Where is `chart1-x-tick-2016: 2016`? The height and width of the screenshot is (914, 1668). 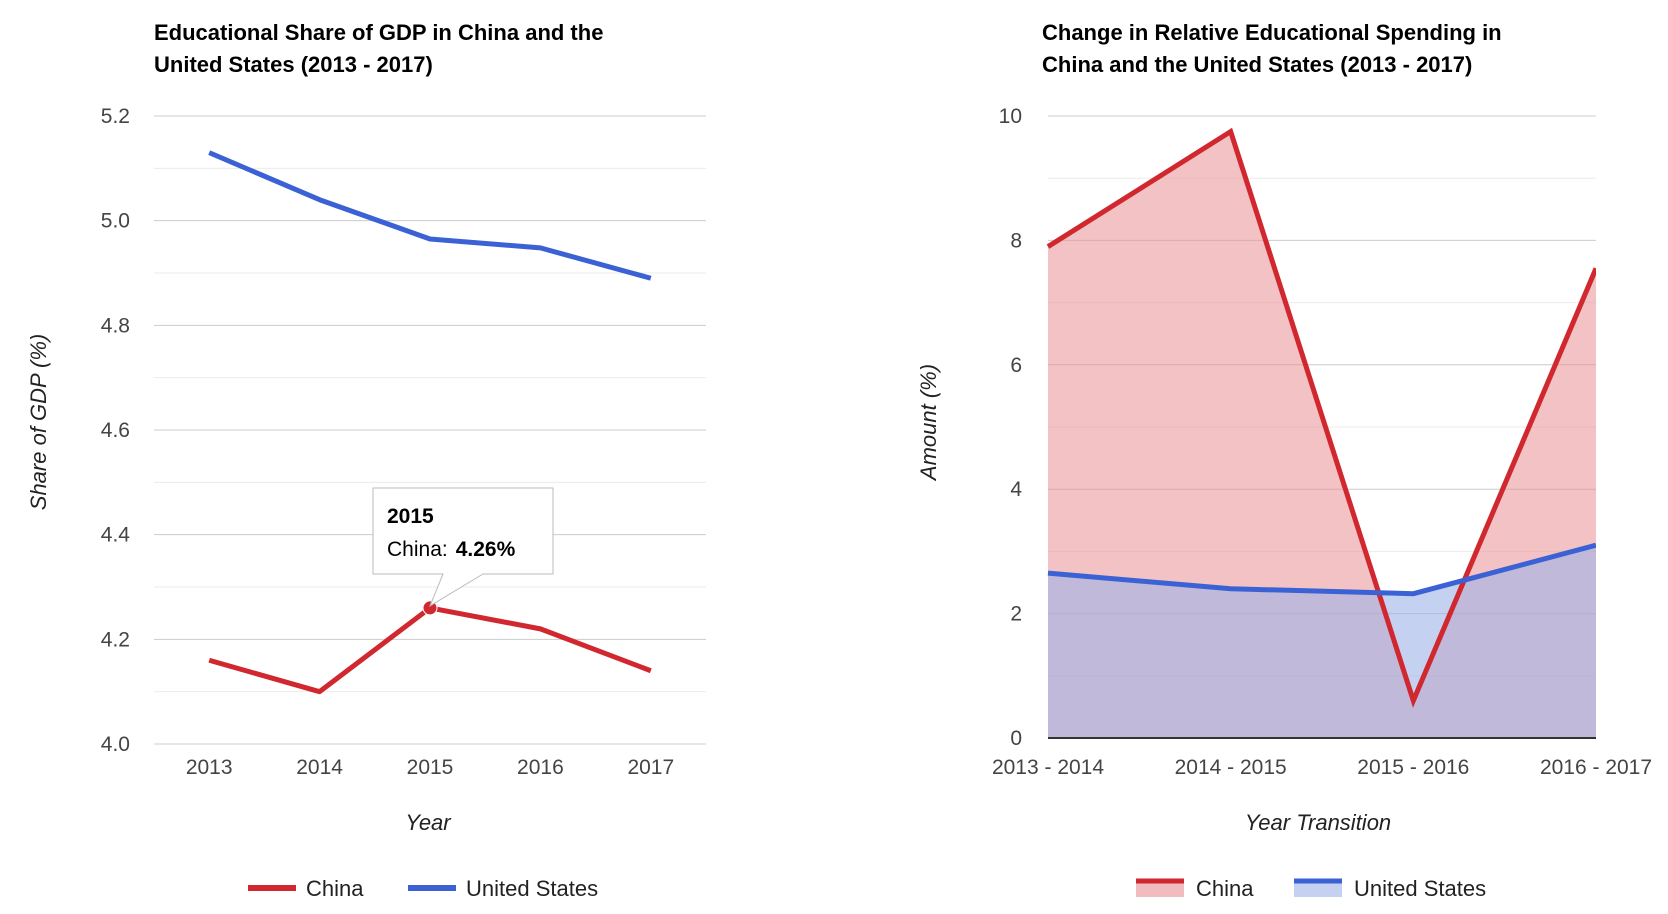 chart1-x-tick-2016: 2016 is located at coordinates (540, 767).